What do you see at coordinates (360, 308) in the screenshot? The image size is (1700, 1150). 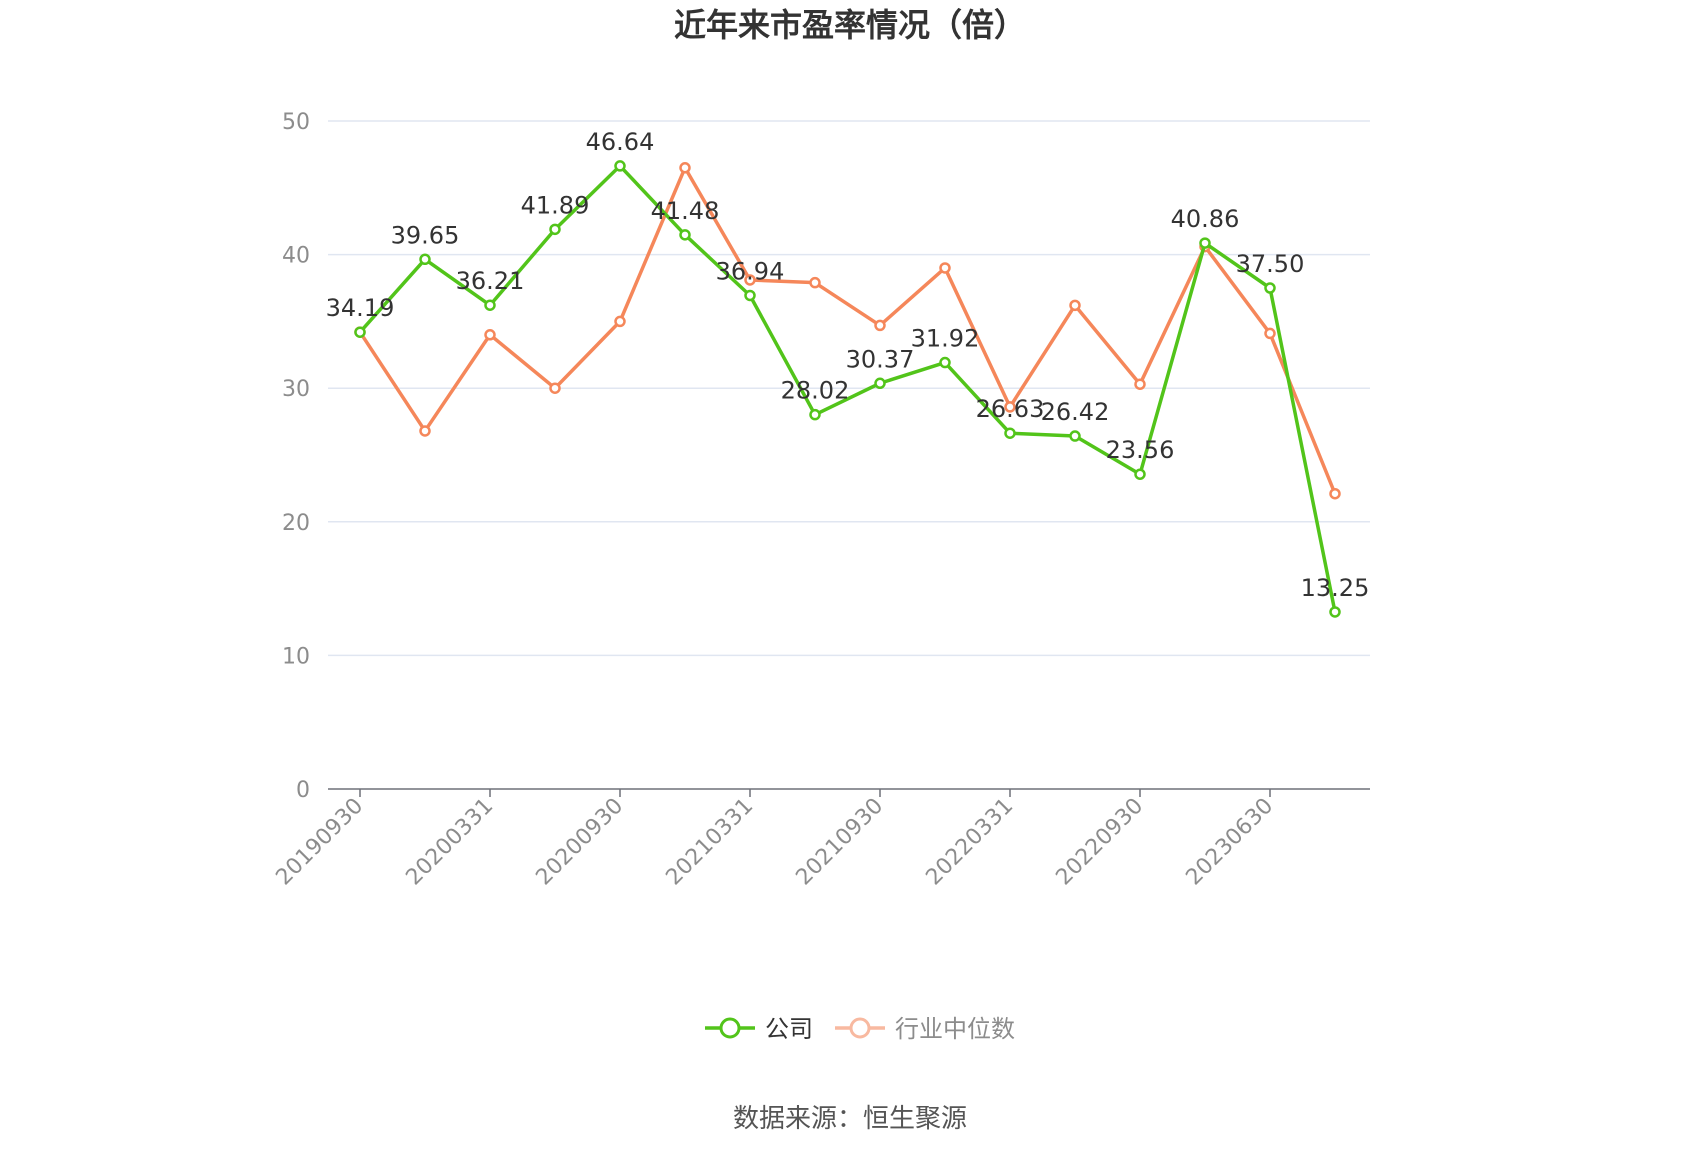 I see `data-label: 34.19` at bounding box center [360, 308].